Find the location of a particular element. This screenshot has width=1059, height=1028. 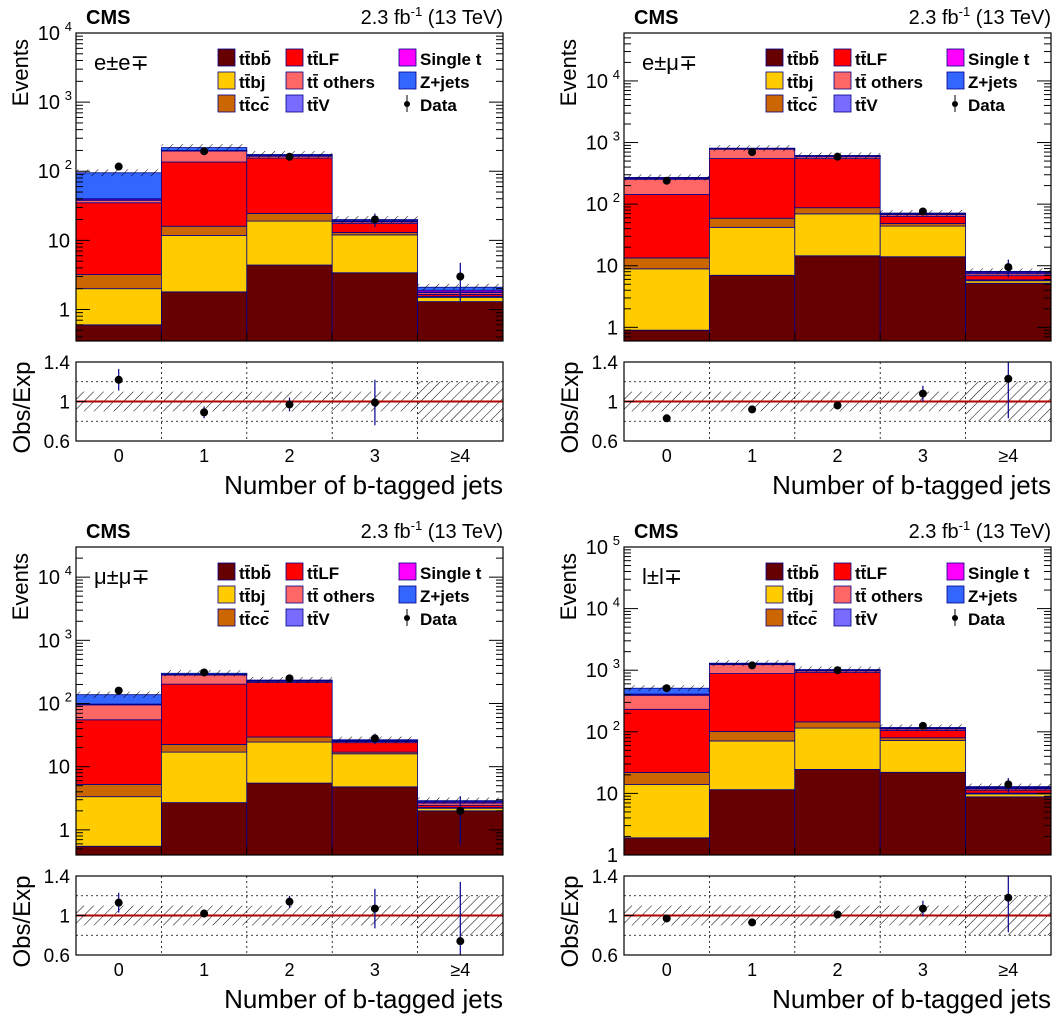

x-tick-label: ≥4 is located at coordinates (460, 456).